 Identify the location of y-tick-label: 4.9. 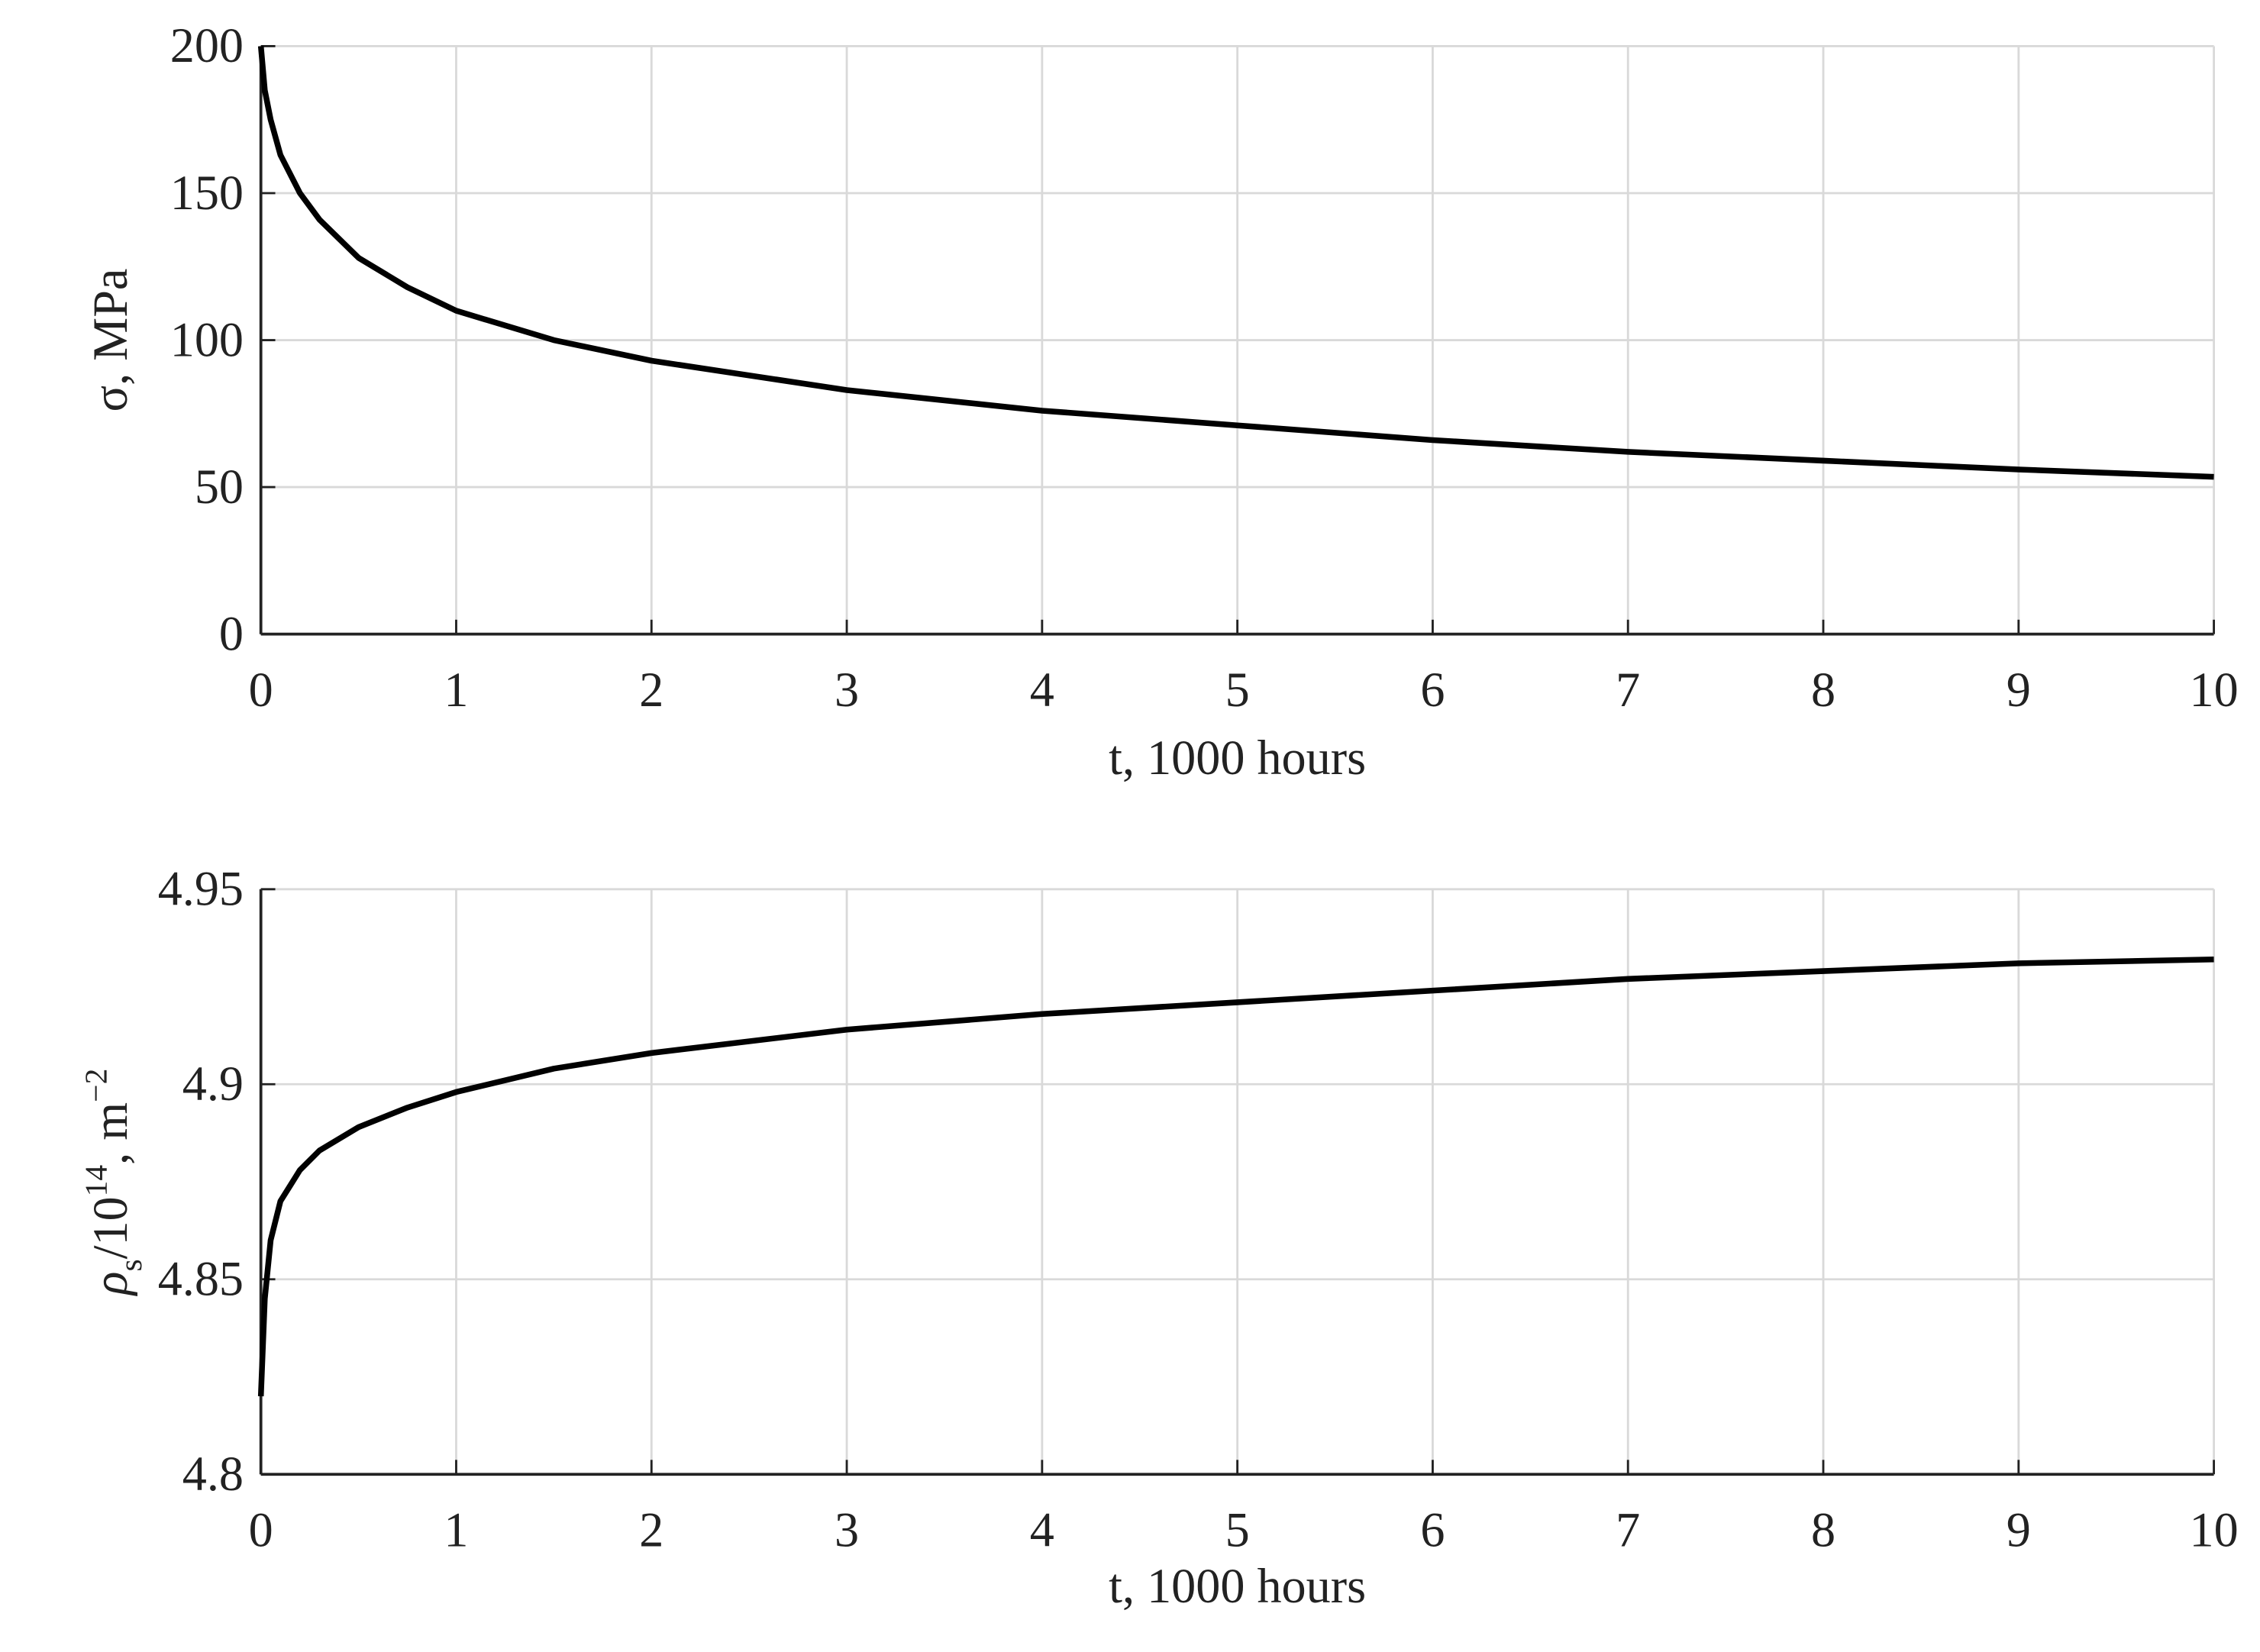
(213, 1084).